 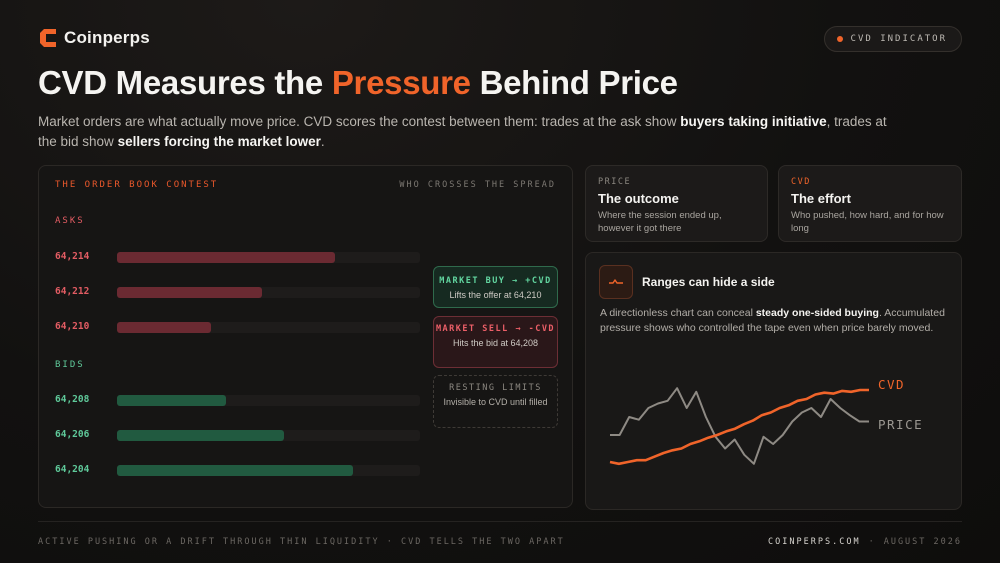 What do you see at coordinates (865, 542) in the screenshot?
I see `footer-meta: COINPERPS.COM · AUGUST 2026` at bounding box center [865, 542].